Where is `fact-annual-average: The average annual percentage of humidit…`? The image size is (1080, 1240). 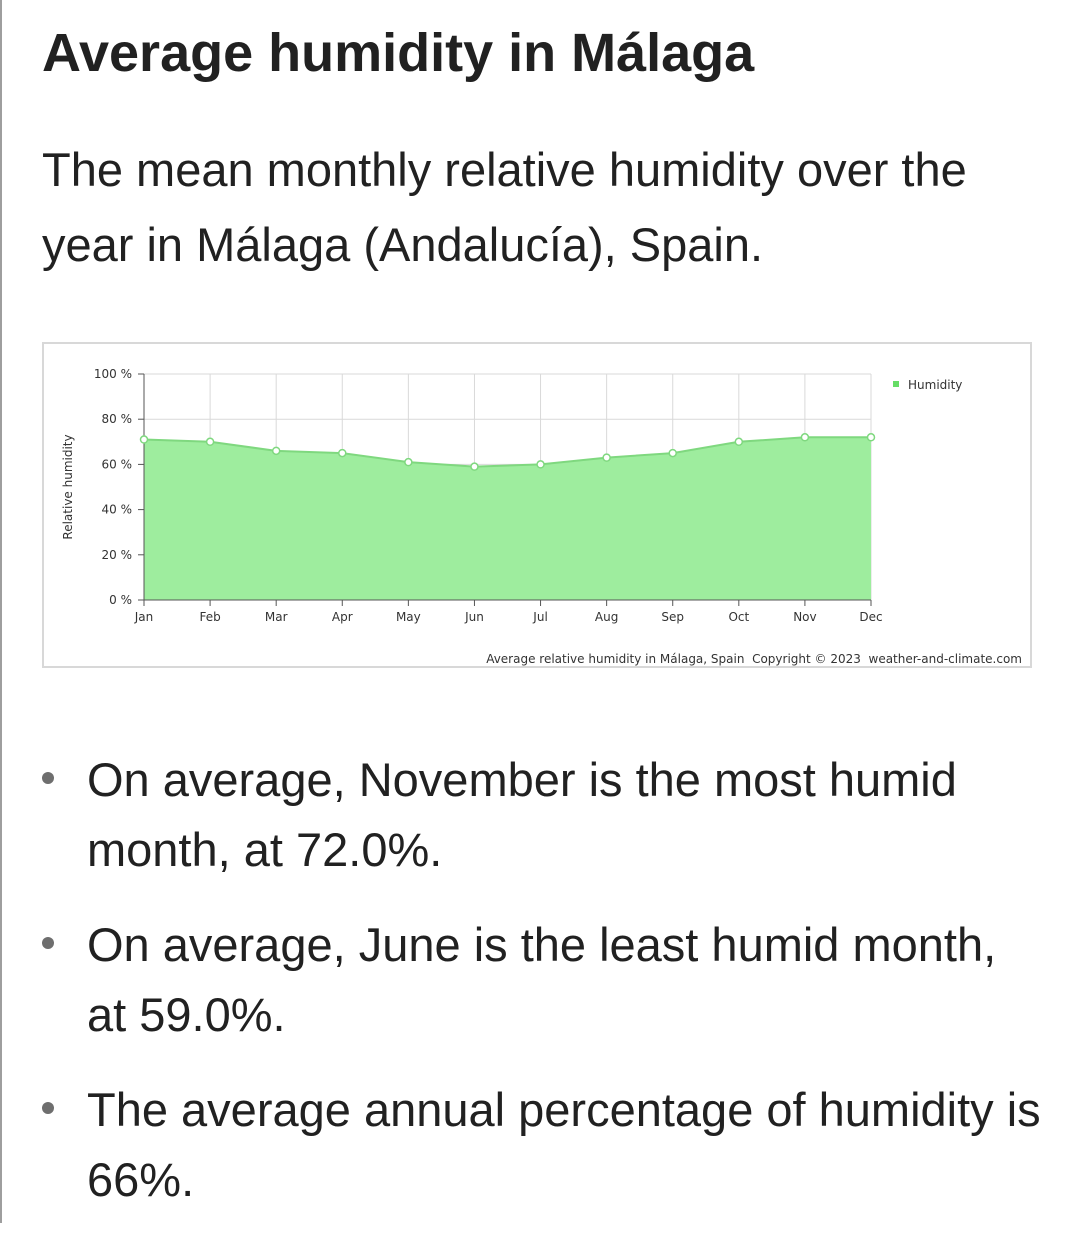 fact-annual-average: The average annual percentage of humidit… is located at coordinates (542, 1145).